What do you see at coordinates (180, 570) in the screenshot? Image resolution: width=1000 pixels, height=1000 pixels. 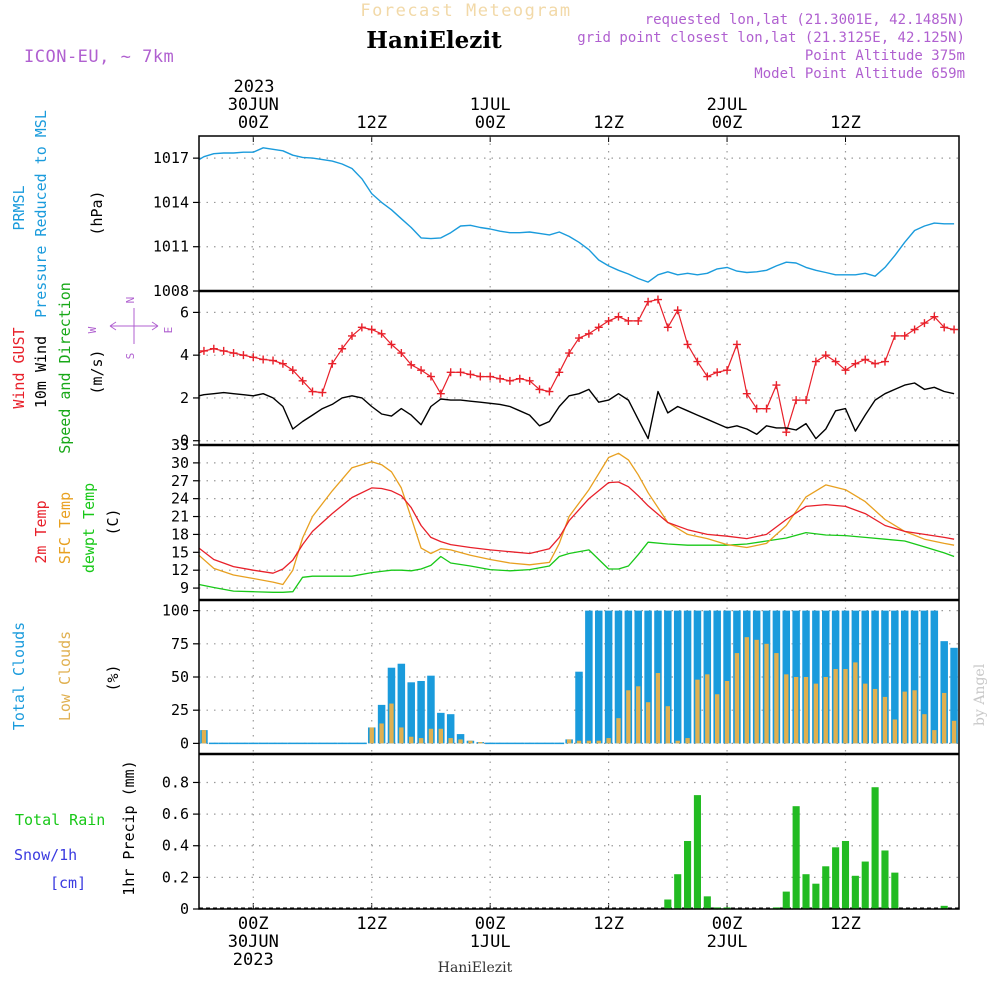 I see `ytick-label-temperature: 12` at bounding box center [180, 570].